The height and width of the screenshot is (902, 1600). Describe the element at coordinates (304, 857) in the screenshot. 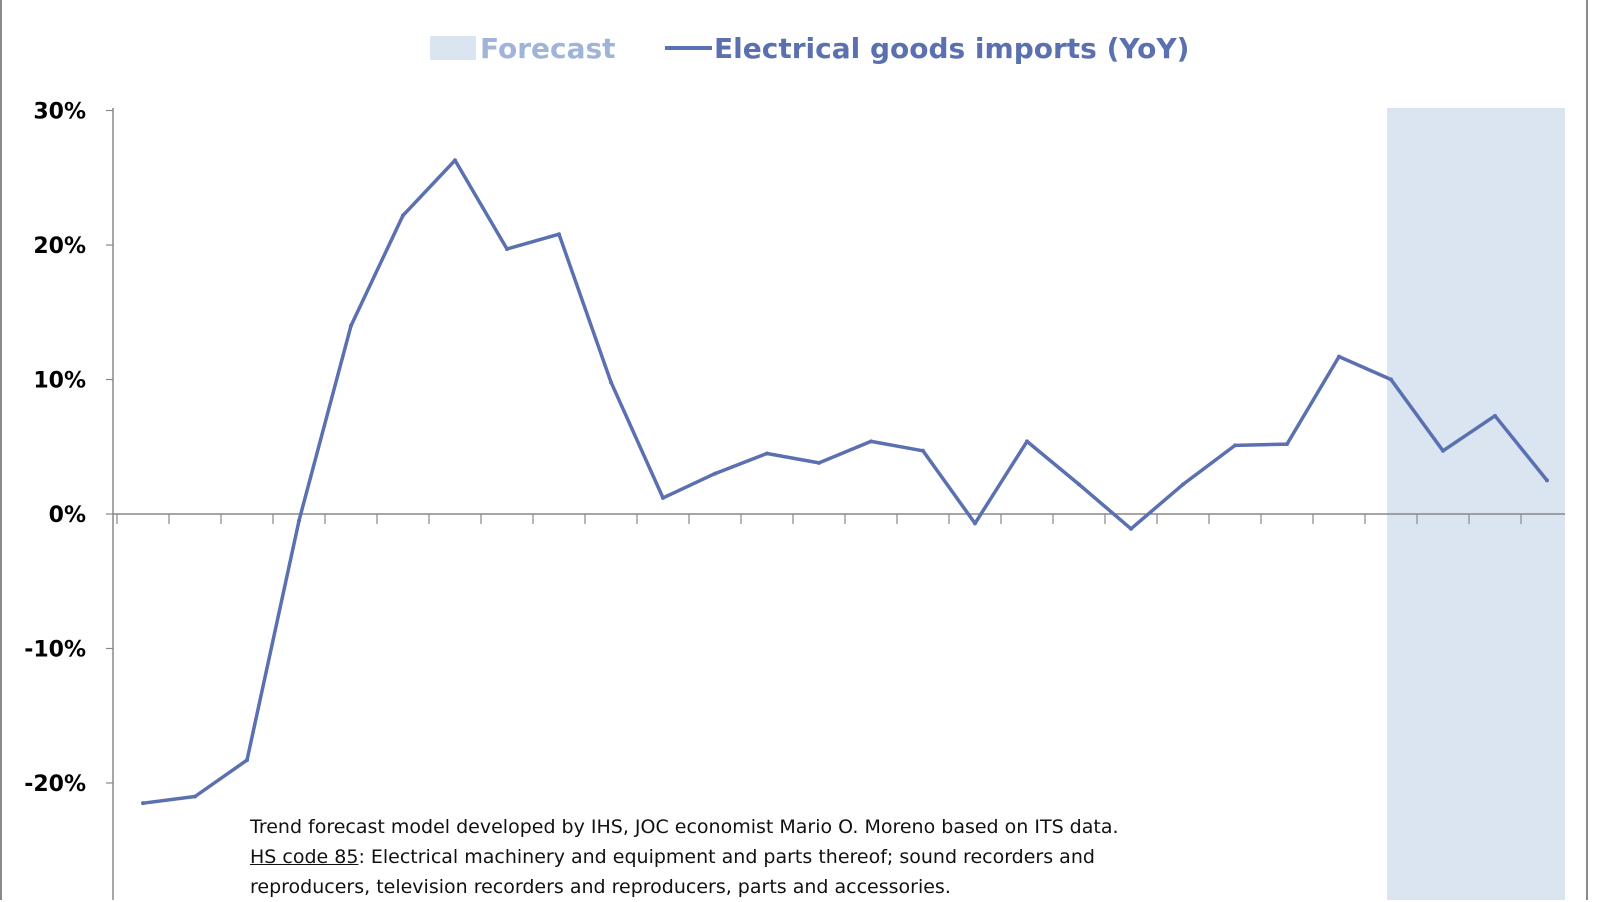

I see `hs-code-label: HS code 85` at that location.